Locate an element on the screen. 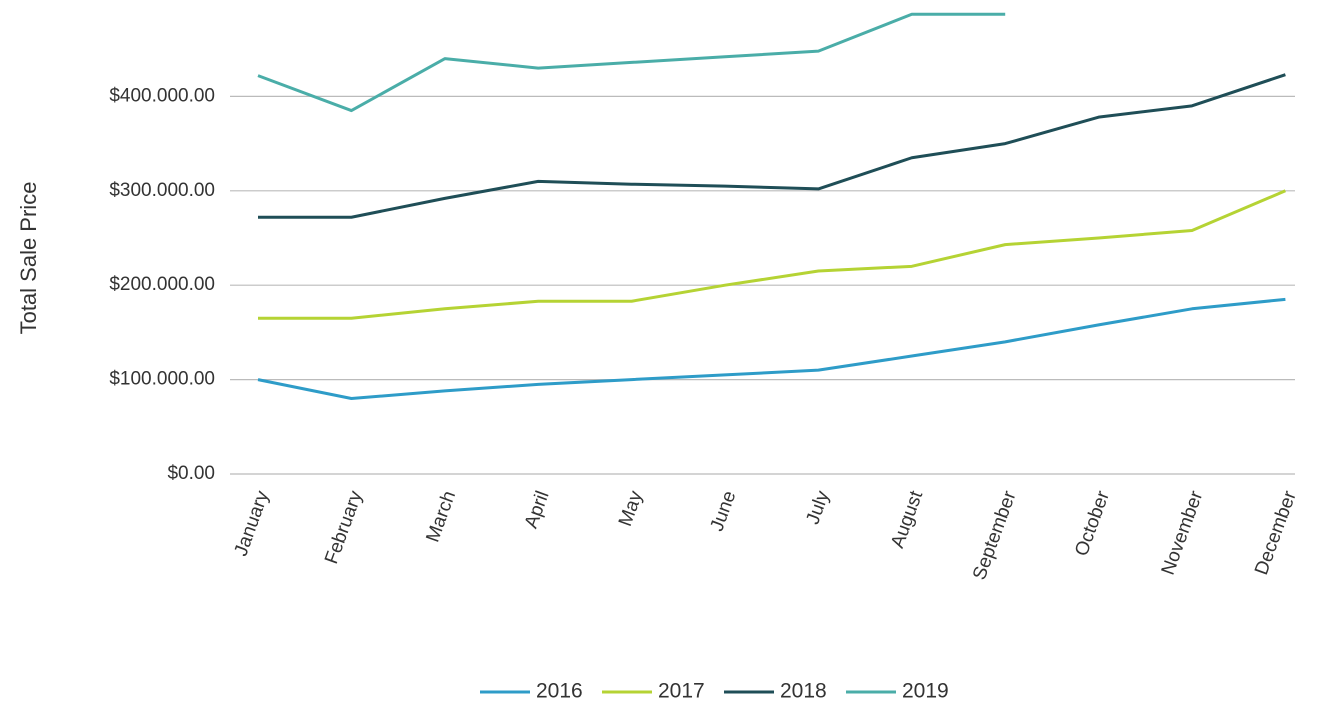 The width and height of the screenshot is (1324, 706). legend-label: 2019 is located at coordinates (925, 691).